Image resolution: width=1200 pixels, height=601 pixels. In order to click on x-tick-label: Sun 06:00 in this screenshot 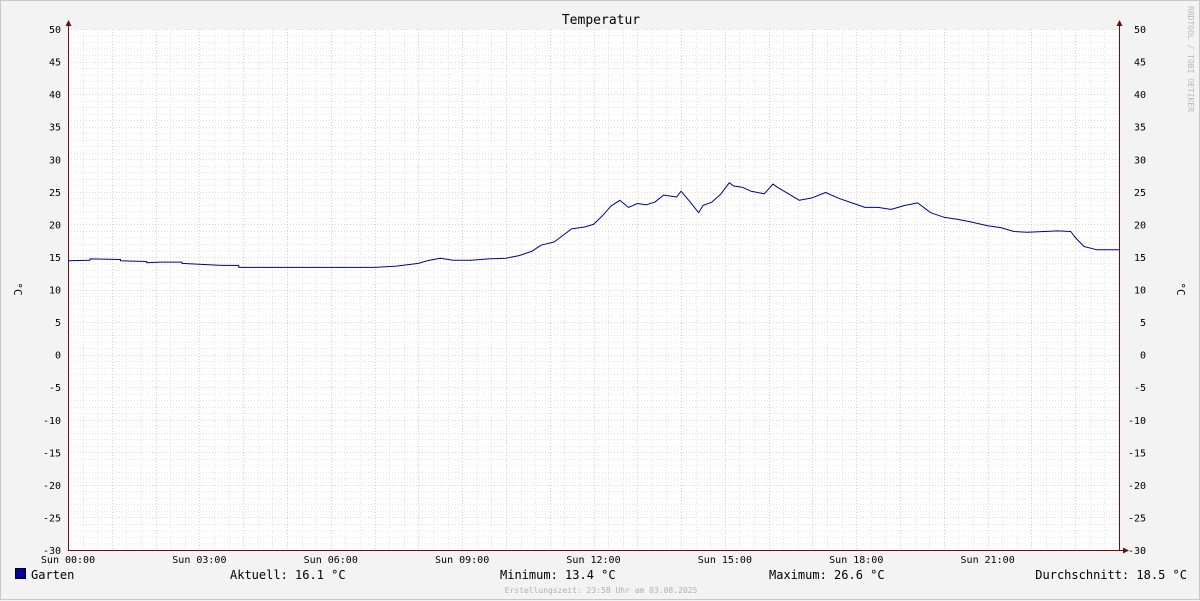, I will do `click(331, 560)`.